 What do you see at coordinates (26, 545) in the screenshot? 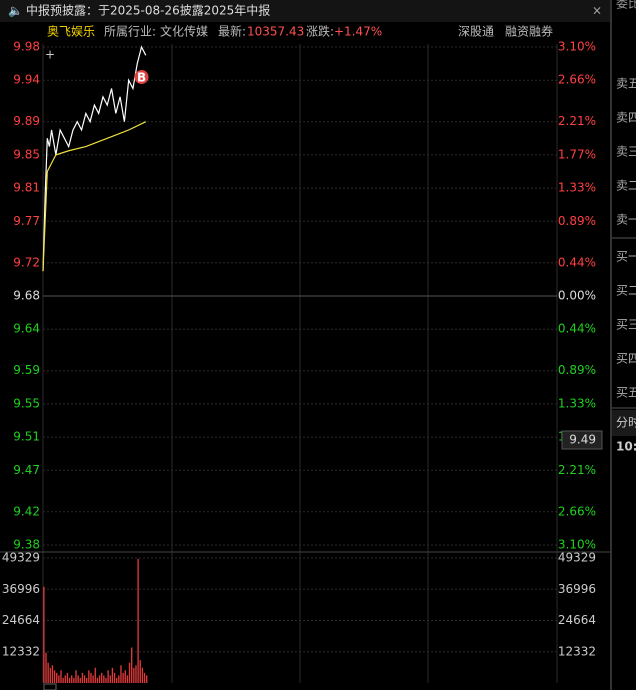
I see `y-tick-label: 9.38` at bounding box center [26, 545].